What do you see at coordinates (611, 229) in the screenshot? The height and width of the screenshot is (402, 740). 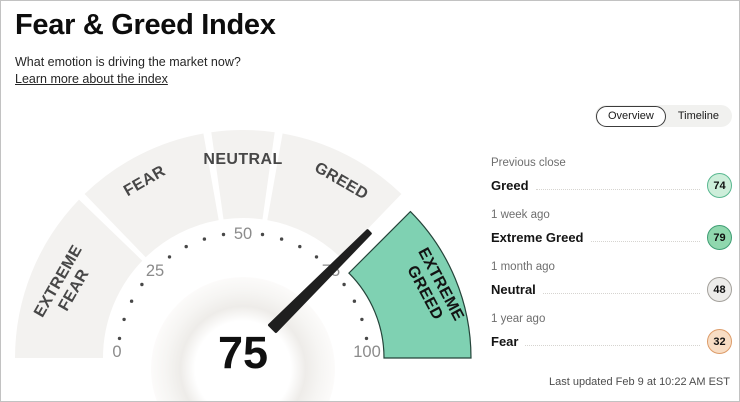 I see `history-item: 1 week ago Extreme Greed 79` at bounding box center [611, 229].